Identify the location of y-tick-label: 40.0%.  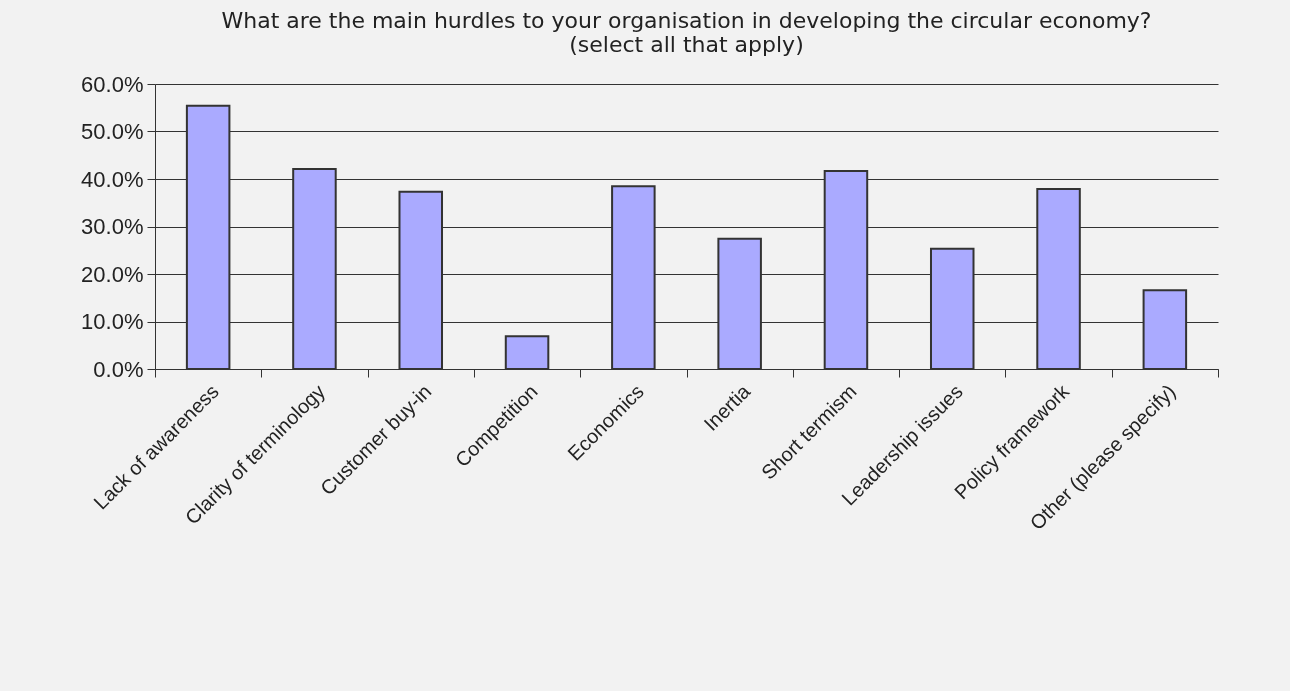
(112, 179).